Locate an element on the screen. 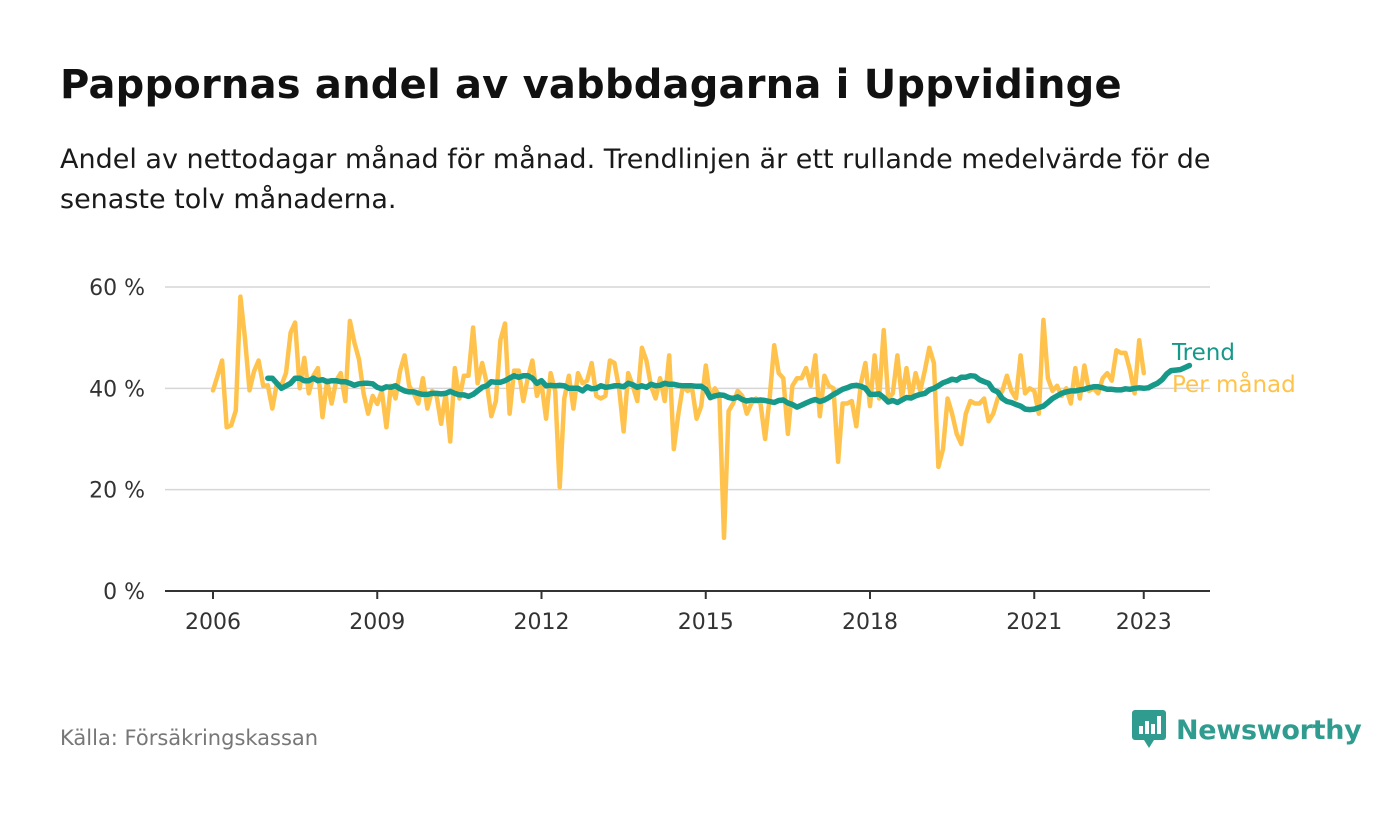 The height and width of the screenshot is (813, 1400). y-tick-label: 40 % is located at coordinates (117, 389).